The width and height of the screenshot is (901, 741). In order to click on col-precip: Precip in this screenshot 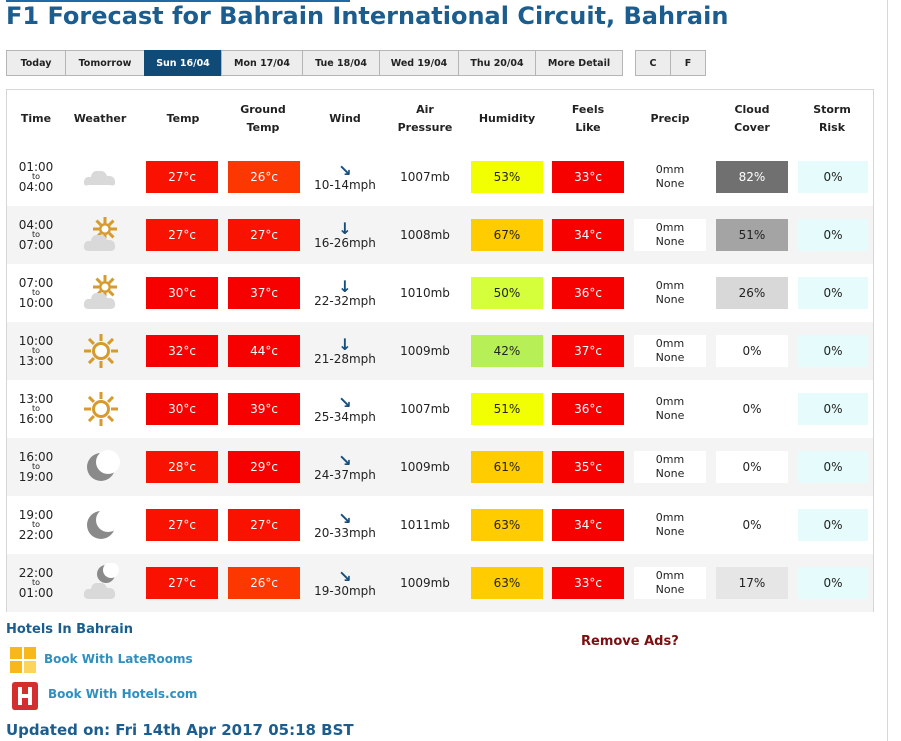, I will do `click(670, 119)`.